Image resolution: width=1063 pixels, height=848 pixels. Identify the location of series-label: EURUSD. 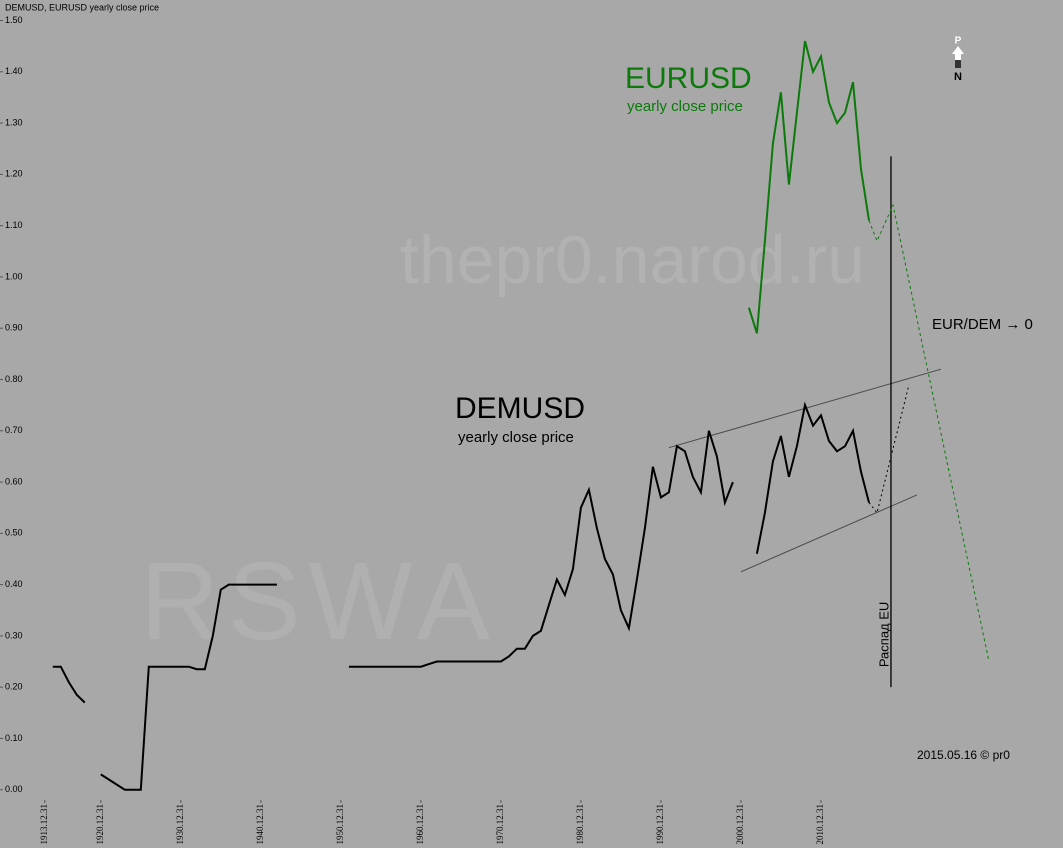
(688, 78).